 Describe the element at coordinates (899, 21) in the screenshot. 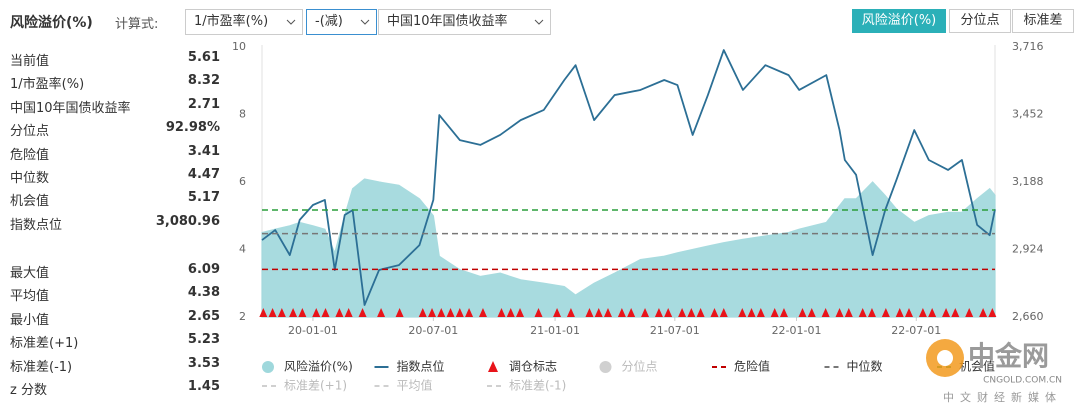

I see `tab: 风险溢价(%)` at that location.